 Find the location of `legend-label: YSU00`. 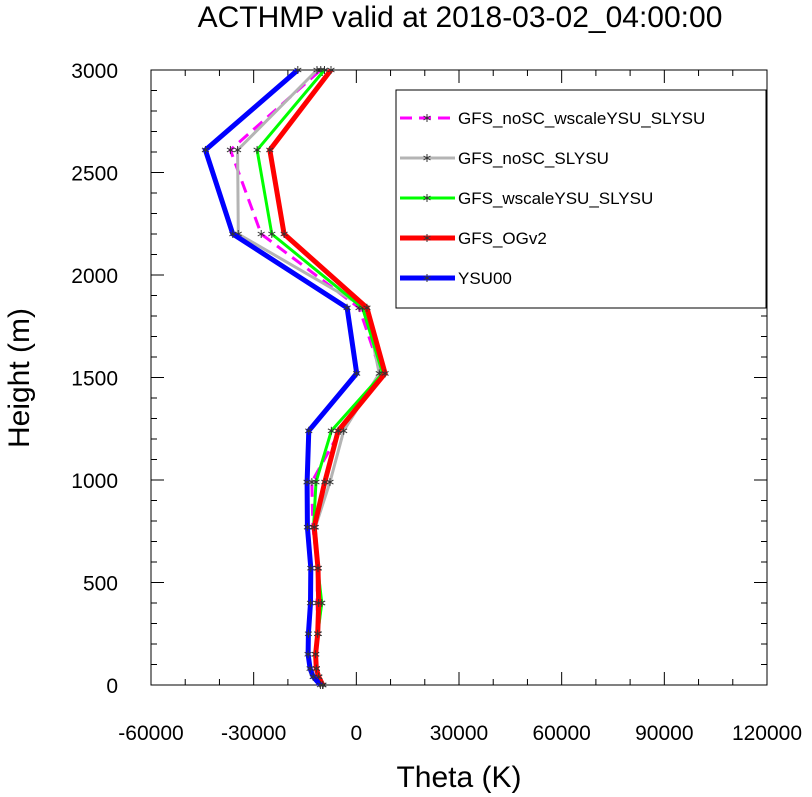

legend-label: YSU00 is located at coordinates (485, 278).